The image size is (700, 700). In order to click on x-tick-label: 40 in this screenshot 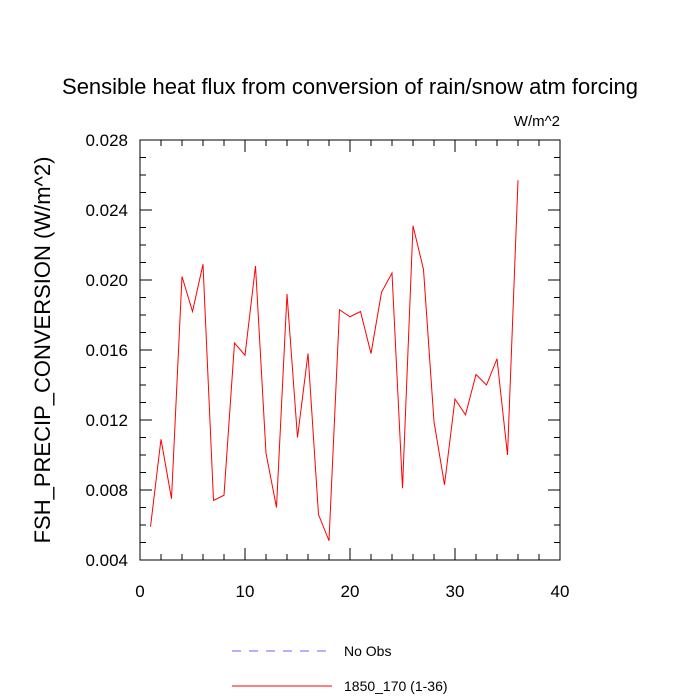, I will do `click(560, 591)`.